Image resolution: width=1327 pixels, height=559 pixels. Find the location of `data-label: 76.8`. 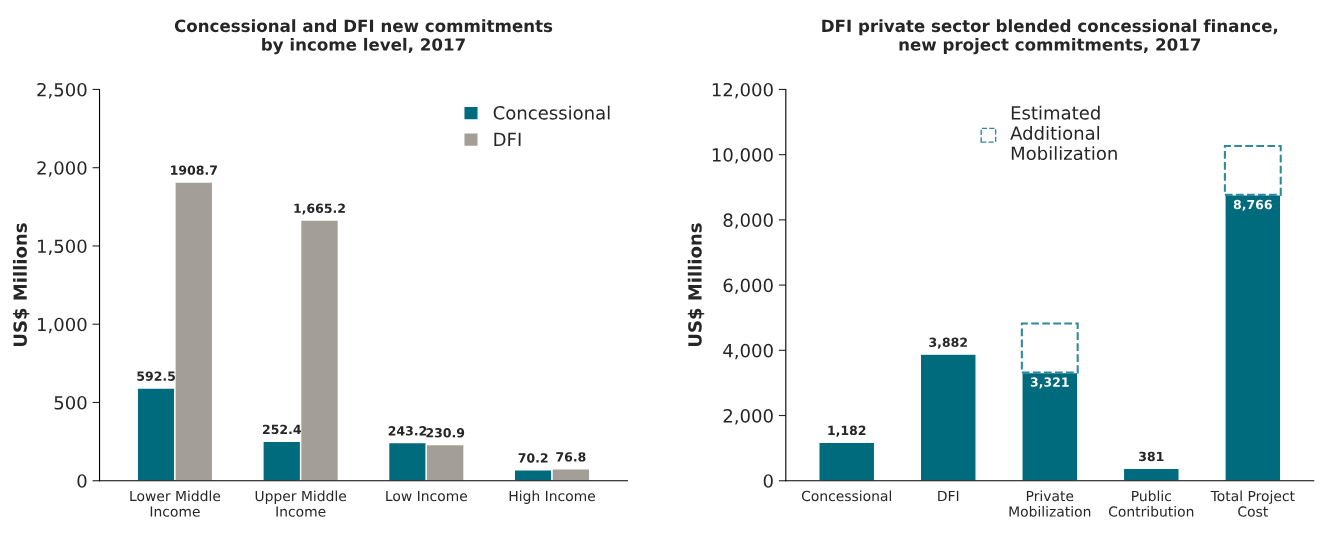

data-label: 76.8 is located at coordinates (571, 457).